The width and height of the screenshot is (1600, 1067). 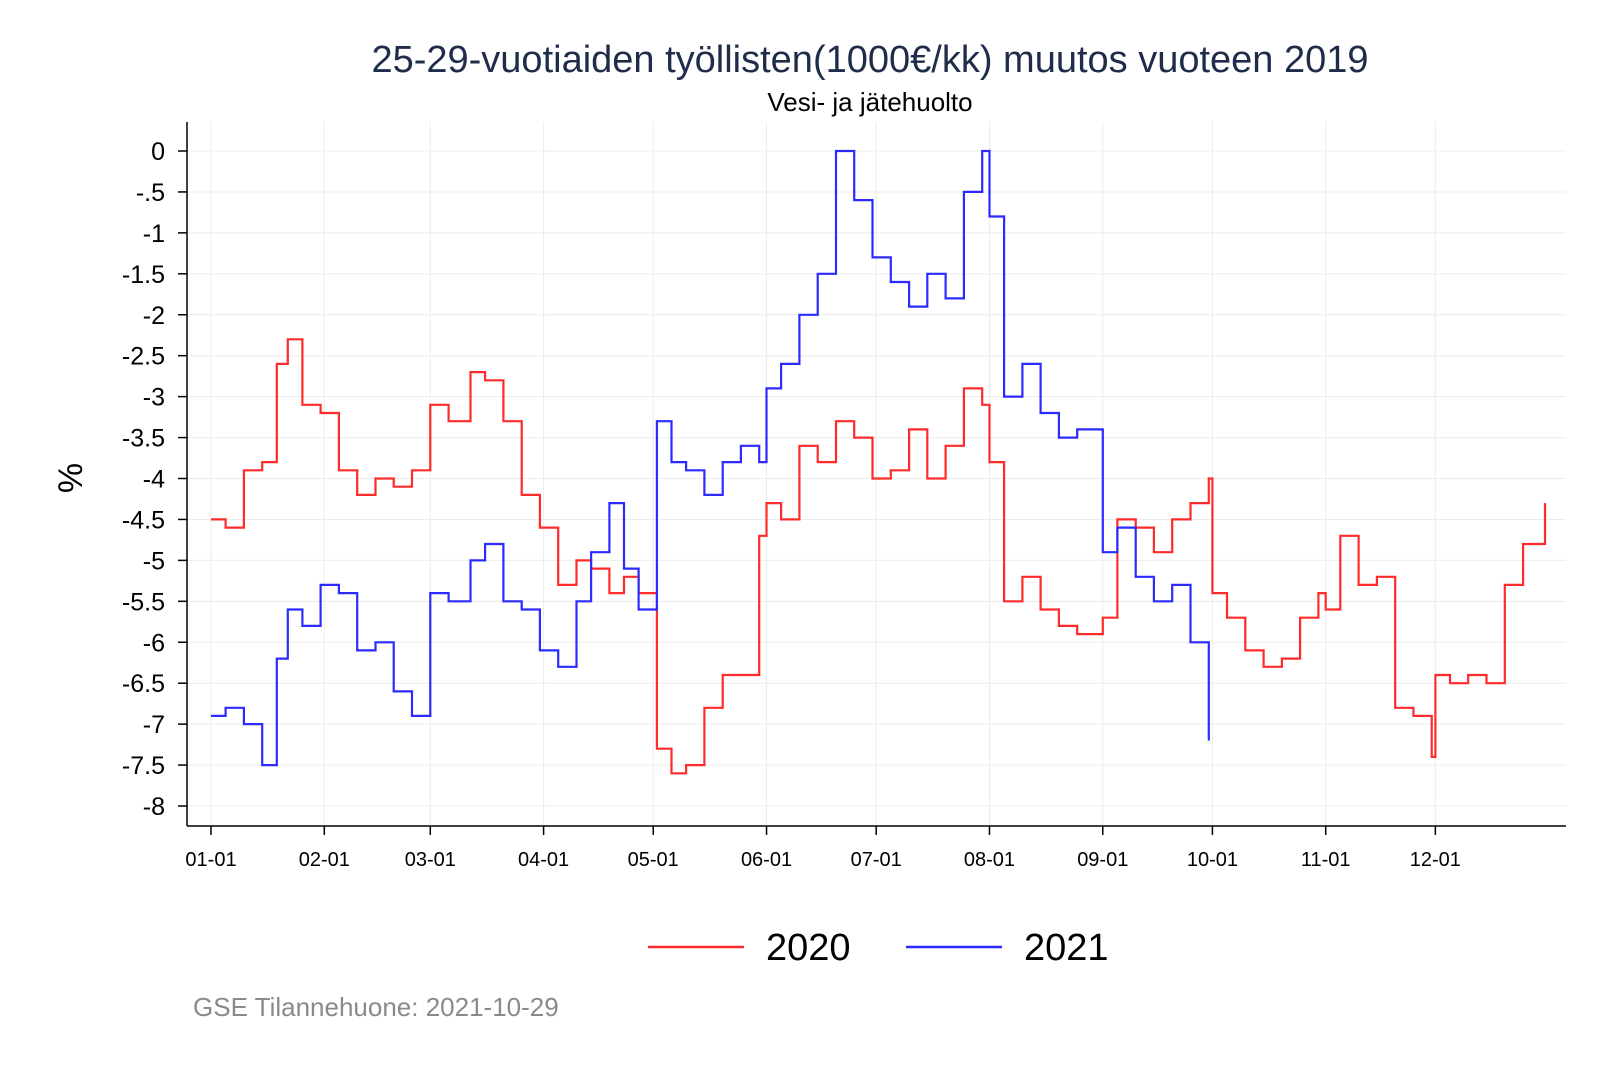 What do you see at coordinates (324, 860) in the screenshot?
I see `x-tick-label: 02-01` at bounding box center [324, 860].